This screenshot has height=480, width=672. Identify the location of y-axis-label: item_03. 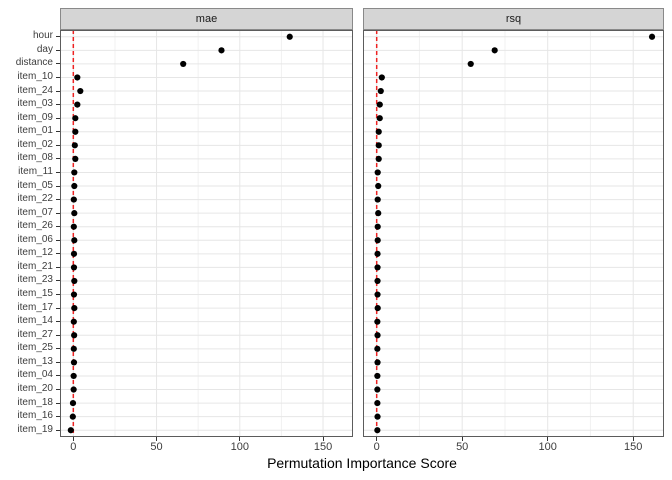
(35, 104).